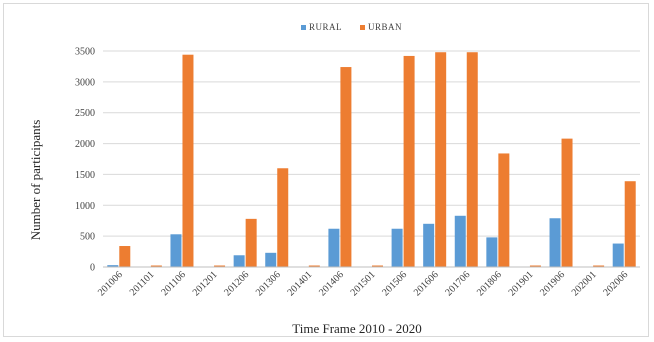 The width and height of the screenshot is (654, 342). What do you see at coordinates (205, 283) in the screenshot?
I see `x-tick-label: 201201` at bounding box center [205, 283].